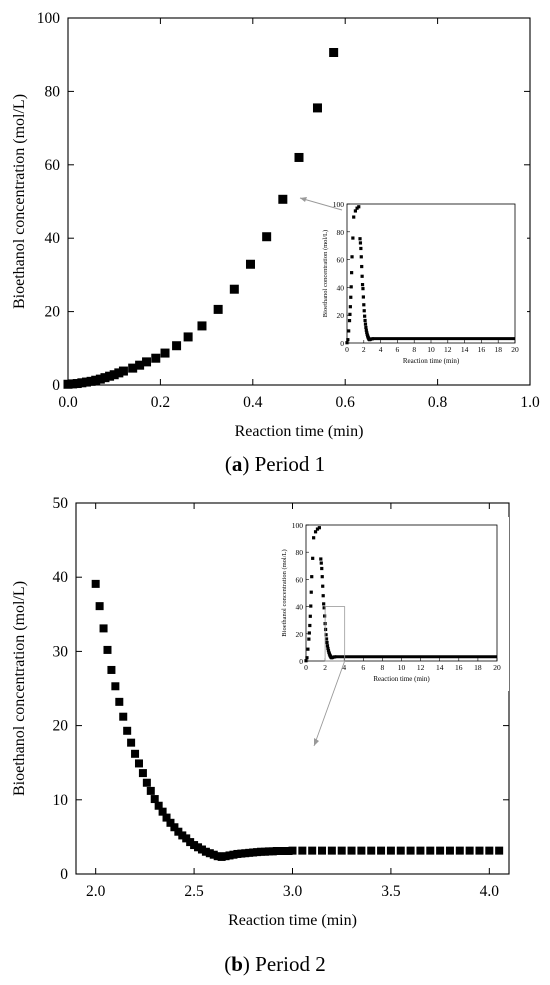 The width and height of the screenshot is (550, 985). Describe the element at coordinates (321, 204) in the screenshot. I see `panel-a-callout-arrow` at that location.